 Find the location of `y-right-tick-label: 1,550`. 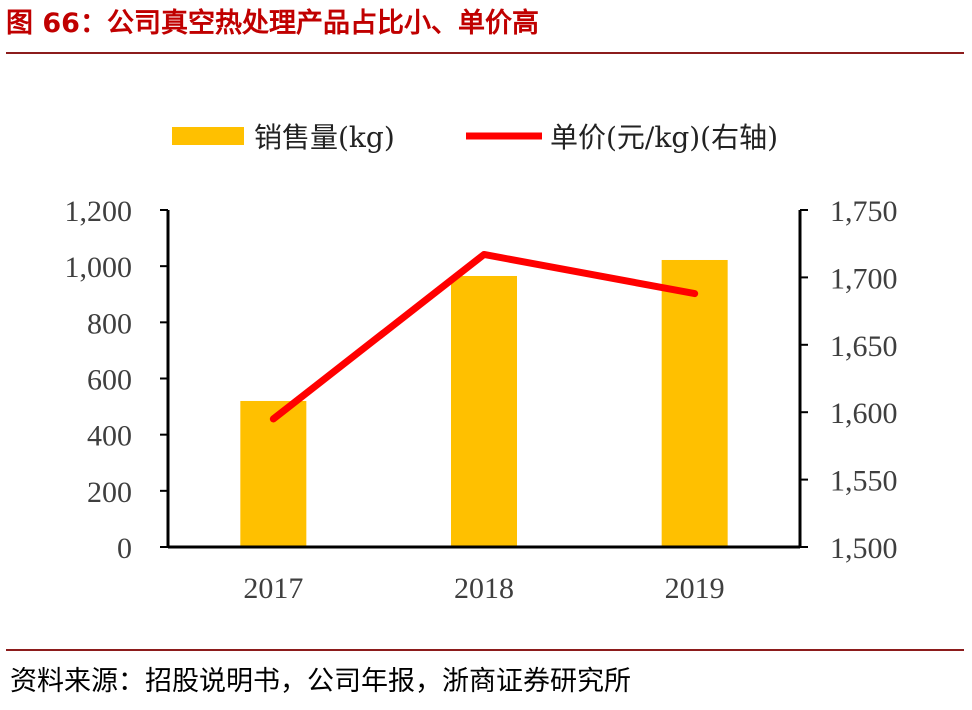

y-right-tick-label: 1,550 is located at coordinates (864, 481).